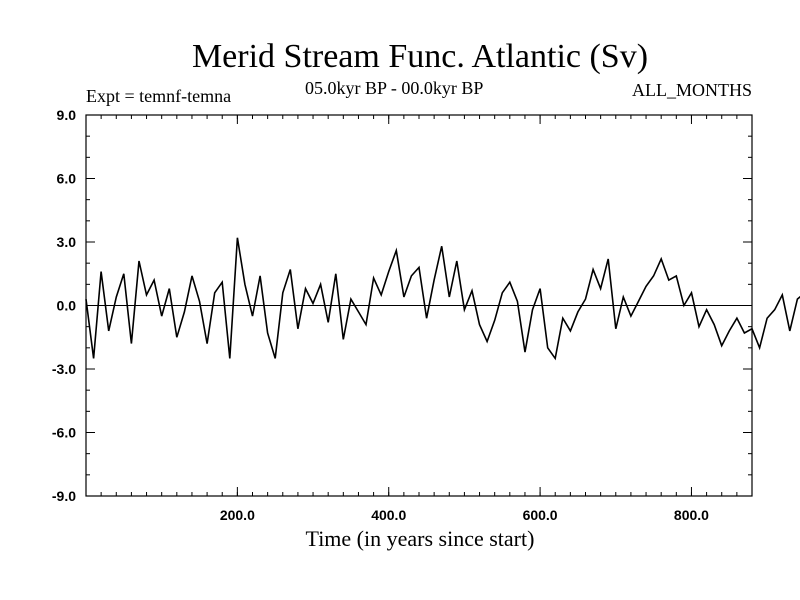 The width and height of the screenshot is (800, 600). I want to click on months-label: ALL_MONTHS, so click(692, 90).